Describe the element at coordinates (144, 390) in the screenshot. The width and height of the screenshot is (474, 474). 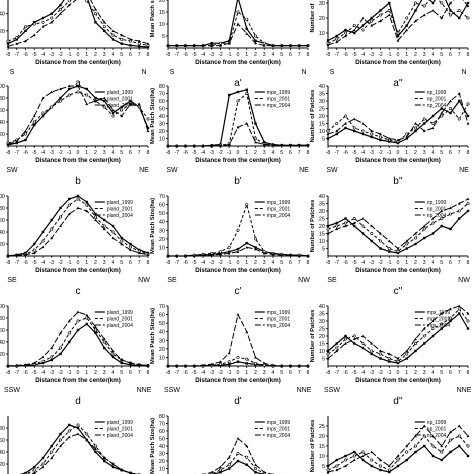
I see `direction-right-label: NNE` at that location.